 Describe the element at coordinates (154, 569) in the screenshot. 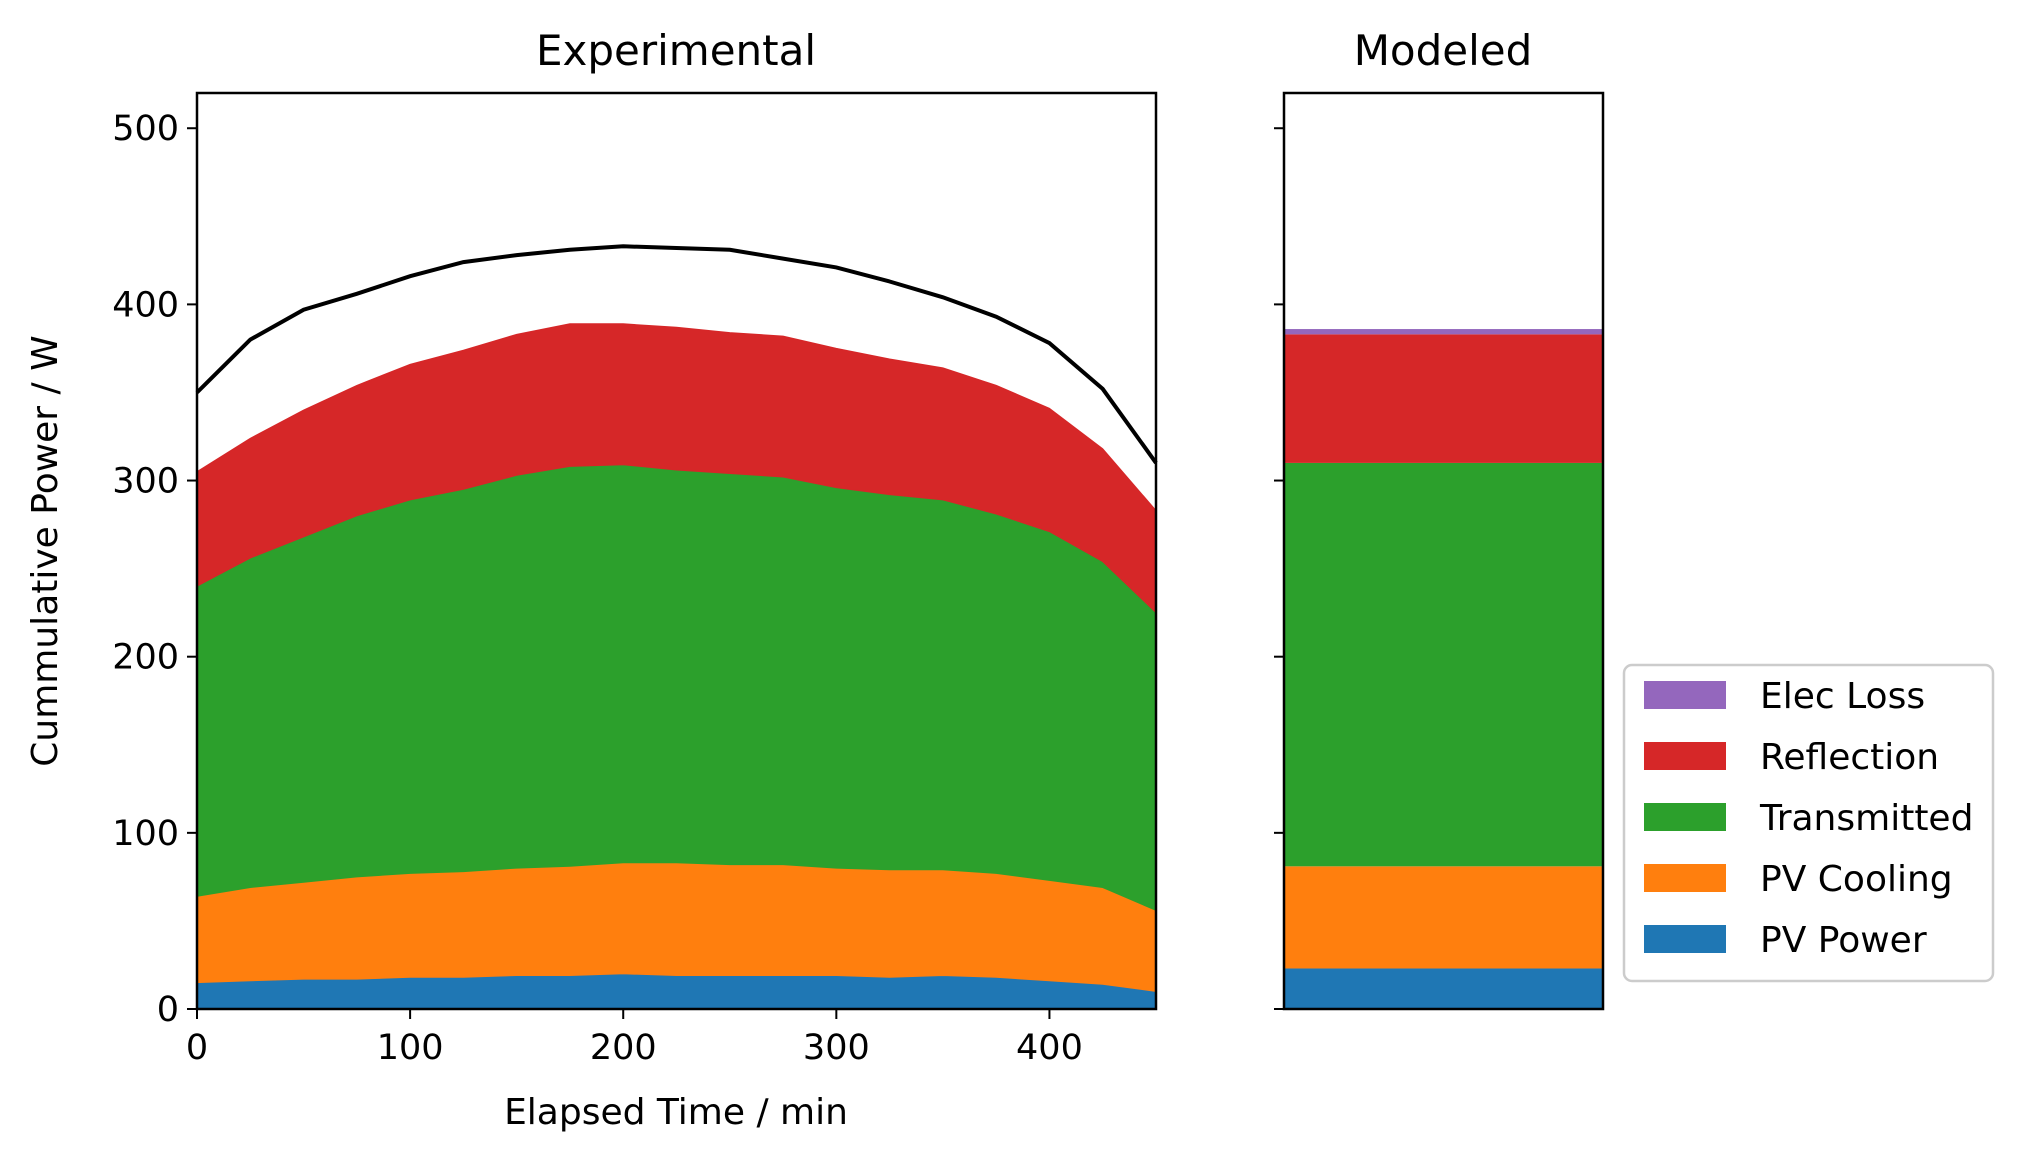

I see `experimental-y-ticks: 0 100 200 300 400 500` at that location.